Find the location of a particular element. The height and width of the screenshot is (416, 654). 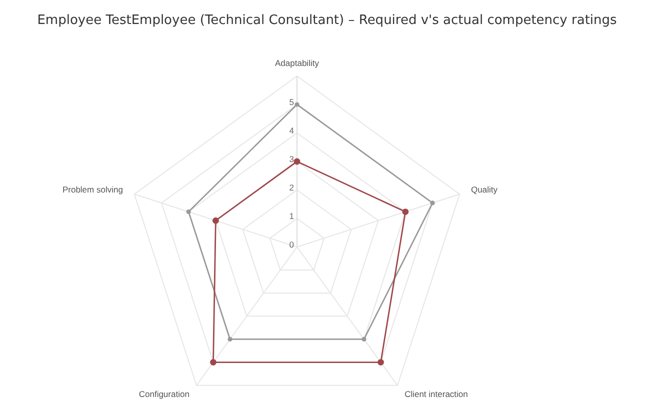

chart-title: Employee TestEmployee (Technical Consultant) – Required v's actual competency ratings is located at coordinates (327, 20).